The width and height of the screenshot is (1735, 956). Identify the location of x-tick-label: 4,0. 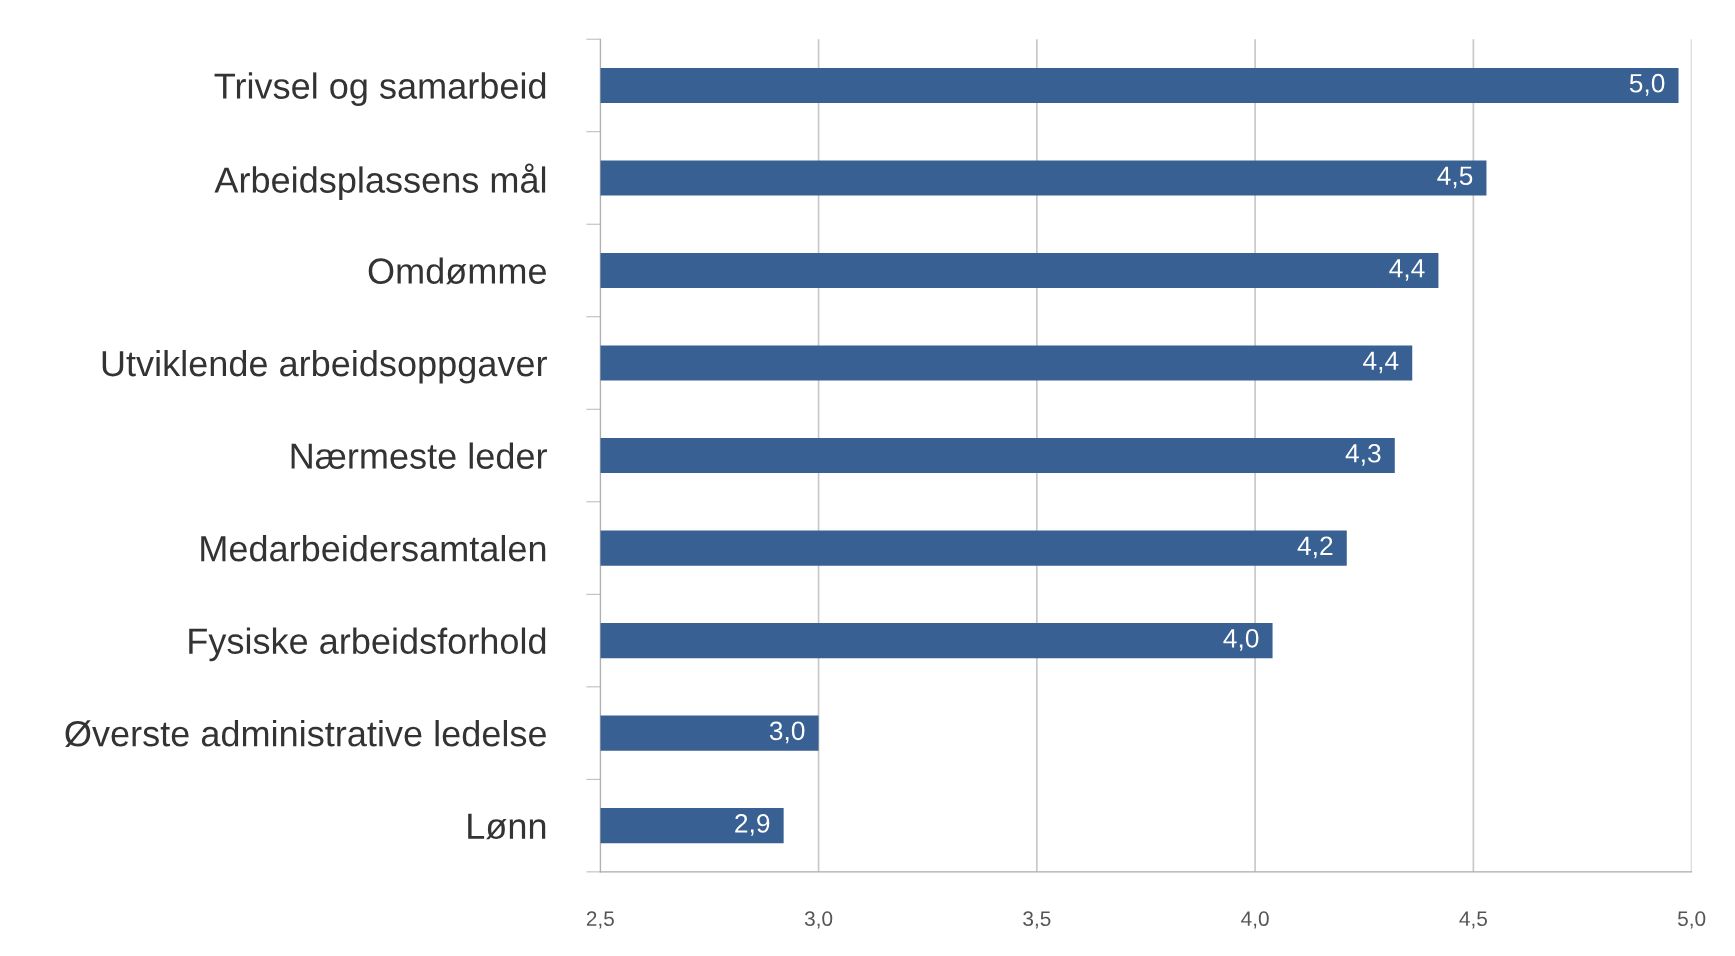
(1255, 920).